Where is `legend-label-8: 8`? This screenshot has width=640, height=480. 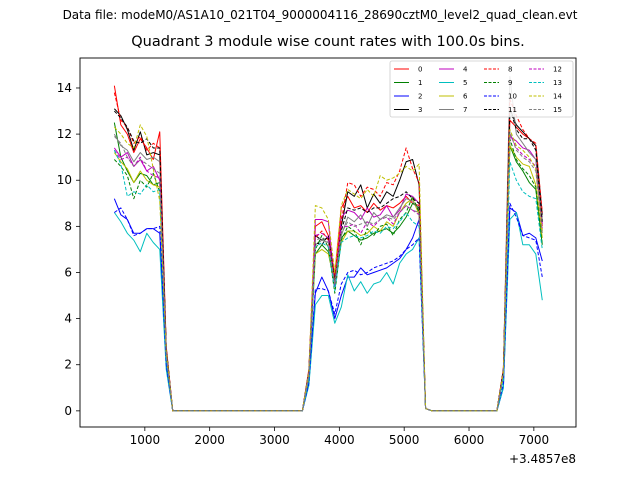
legend-label-8: 8 is located at coordinates (510, 70).